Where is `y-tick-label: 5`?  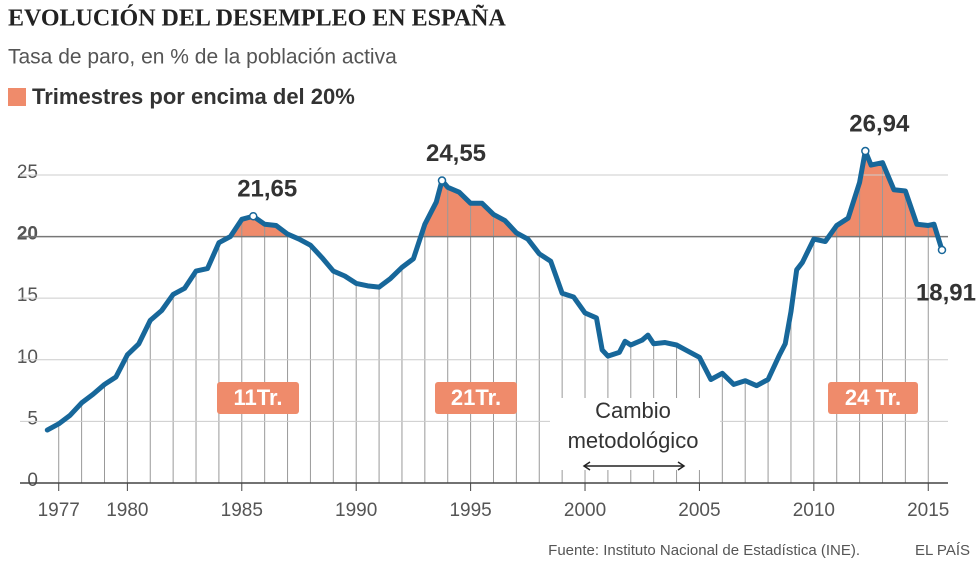
y-tick-label: 5 is located at coordinates (32, 418).